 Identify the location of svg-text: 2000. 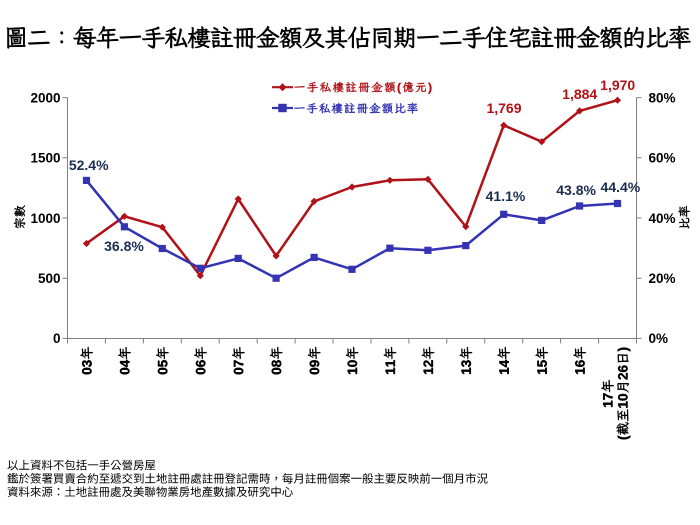
(45, 97).